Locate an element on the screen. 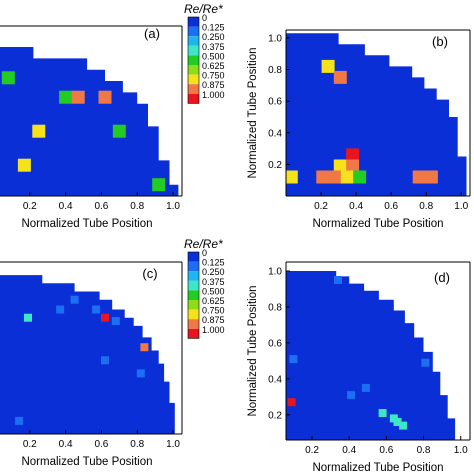  colorbar-tick-label: 0.375 is located at coordinates (213, 47).